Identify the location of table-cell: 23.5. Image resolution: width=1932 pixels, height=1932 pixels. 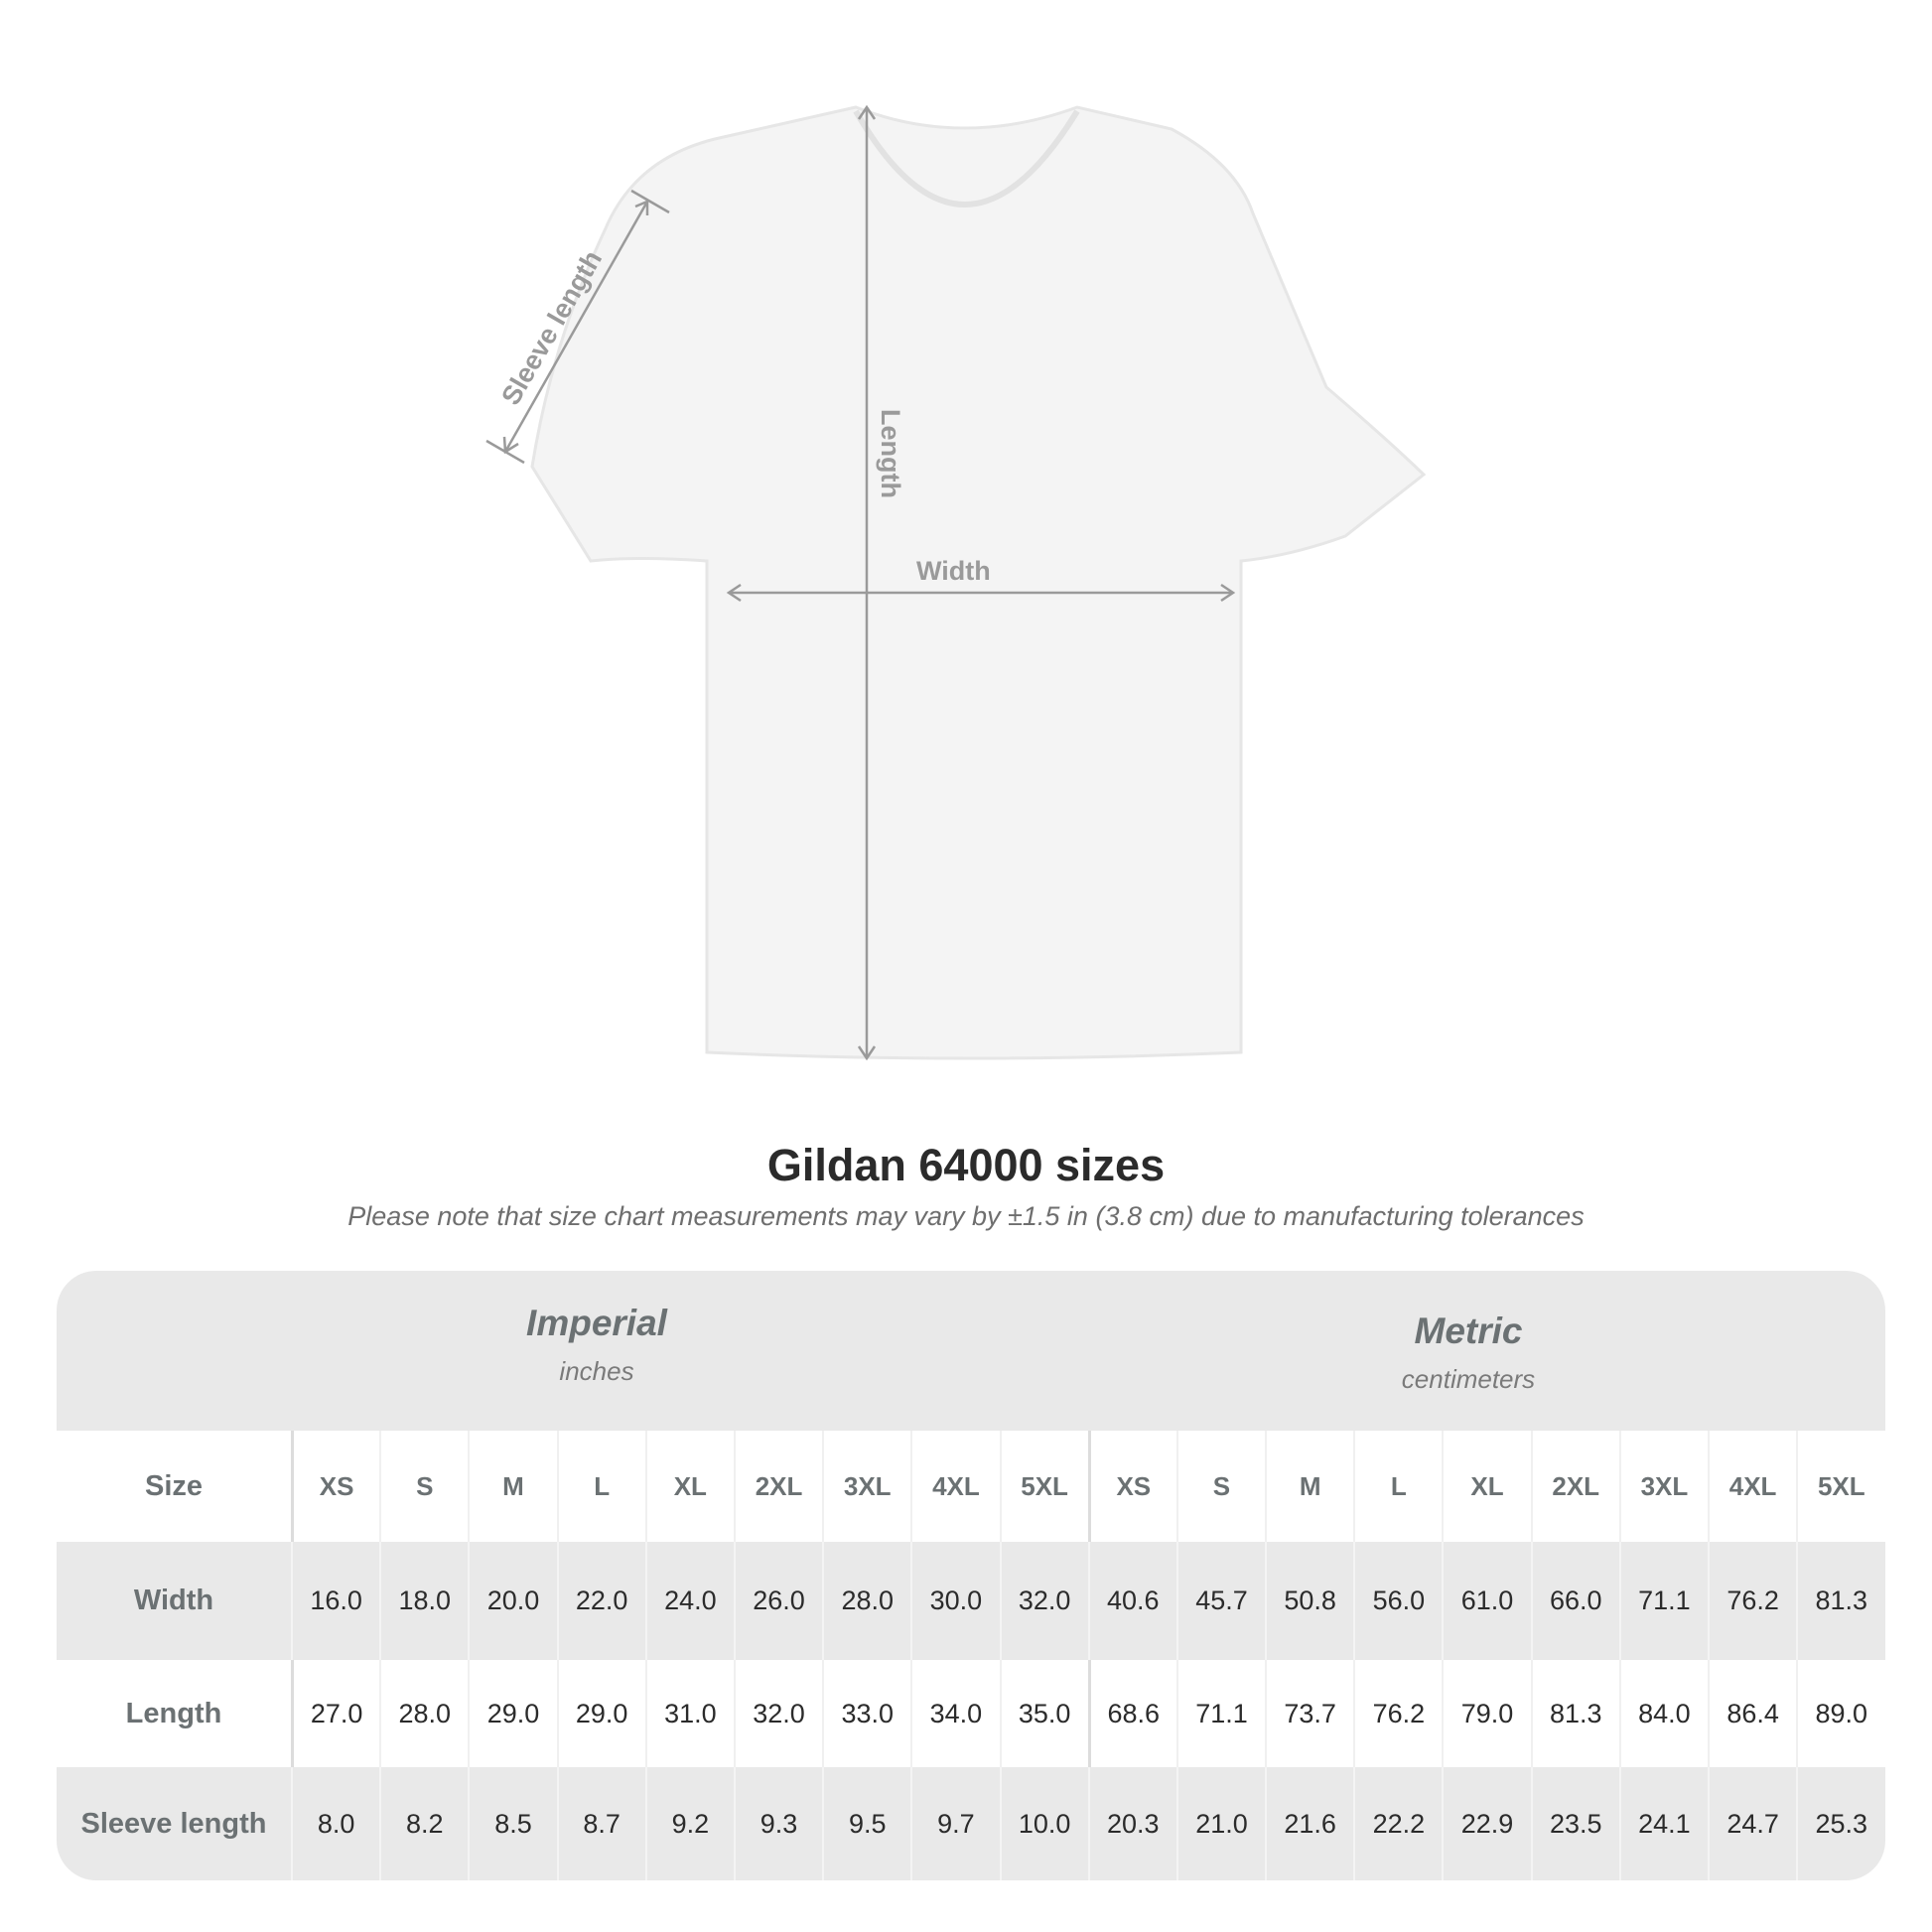
(1575, 1823).